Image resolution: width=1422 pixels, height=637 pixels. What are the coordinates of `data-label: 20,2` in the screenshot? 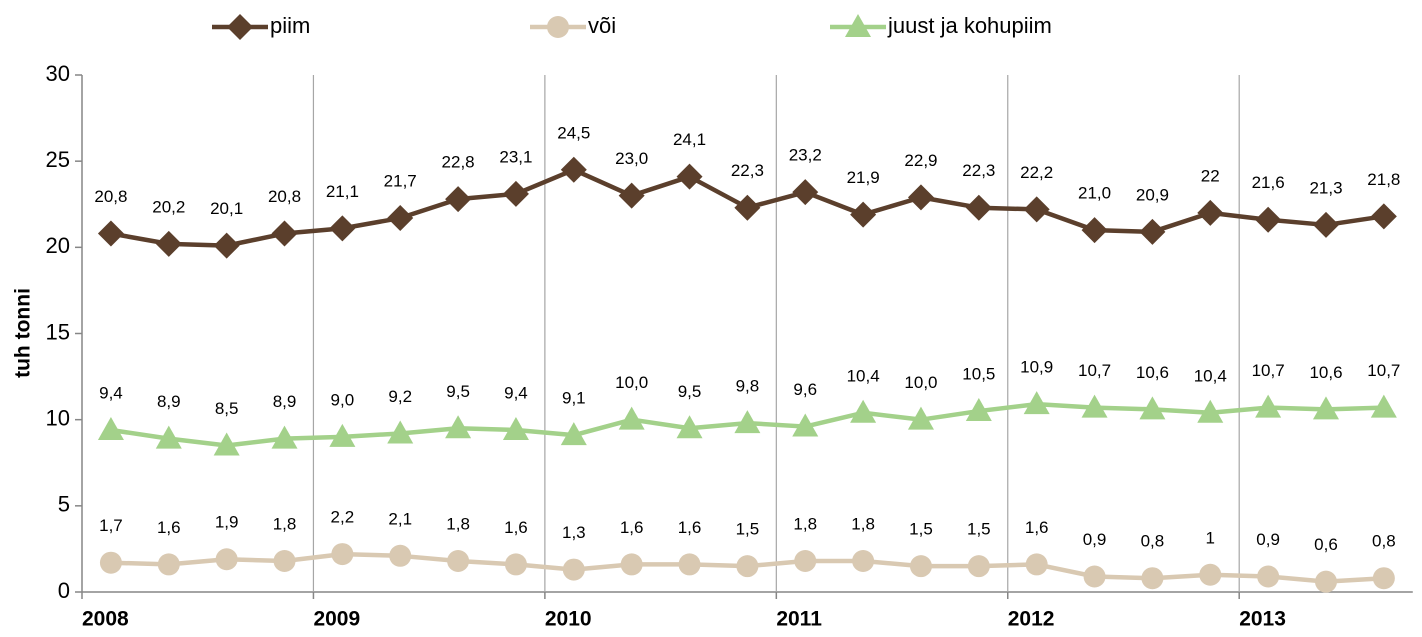 It's located at (168, 206).